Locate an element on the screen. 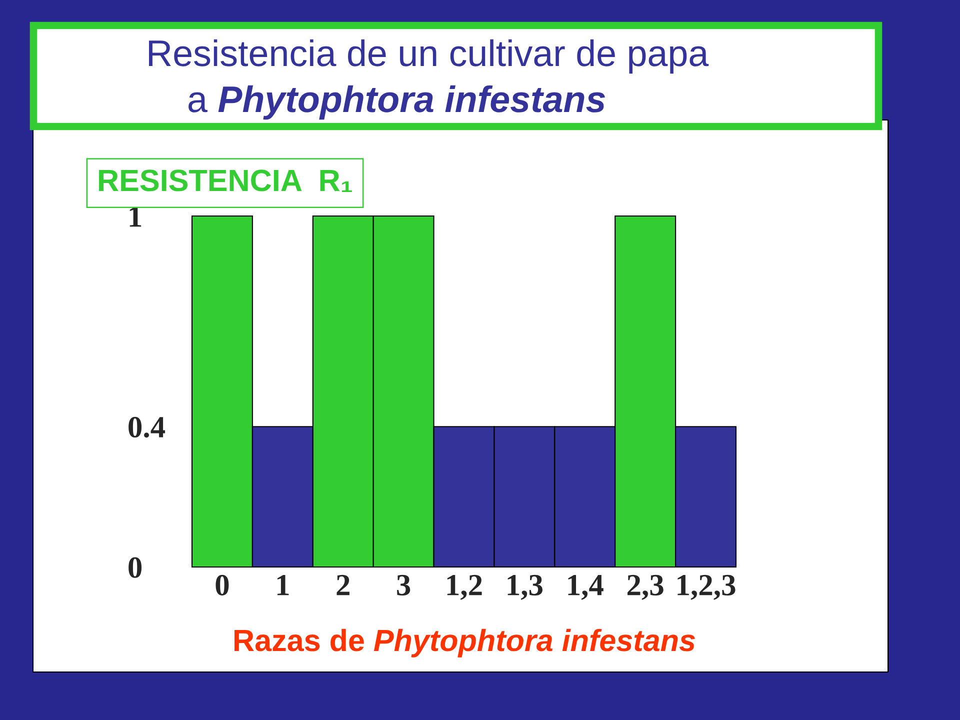 The width and height of the screenshot is (960, 720). x-tick-label: 2 is located at coordinates (343, 585).